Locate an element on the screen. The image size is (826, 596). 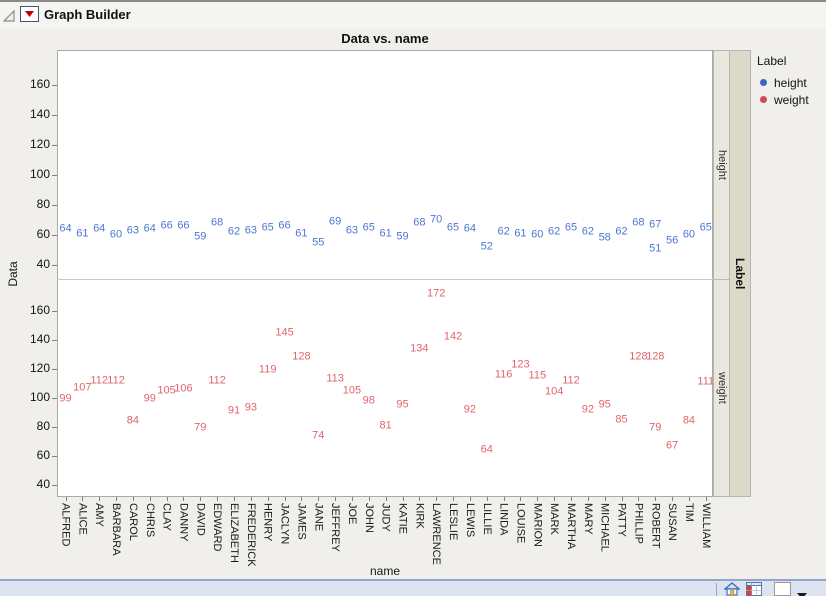
data-point-label-weight: 116 is located at coordinates (503, 374).